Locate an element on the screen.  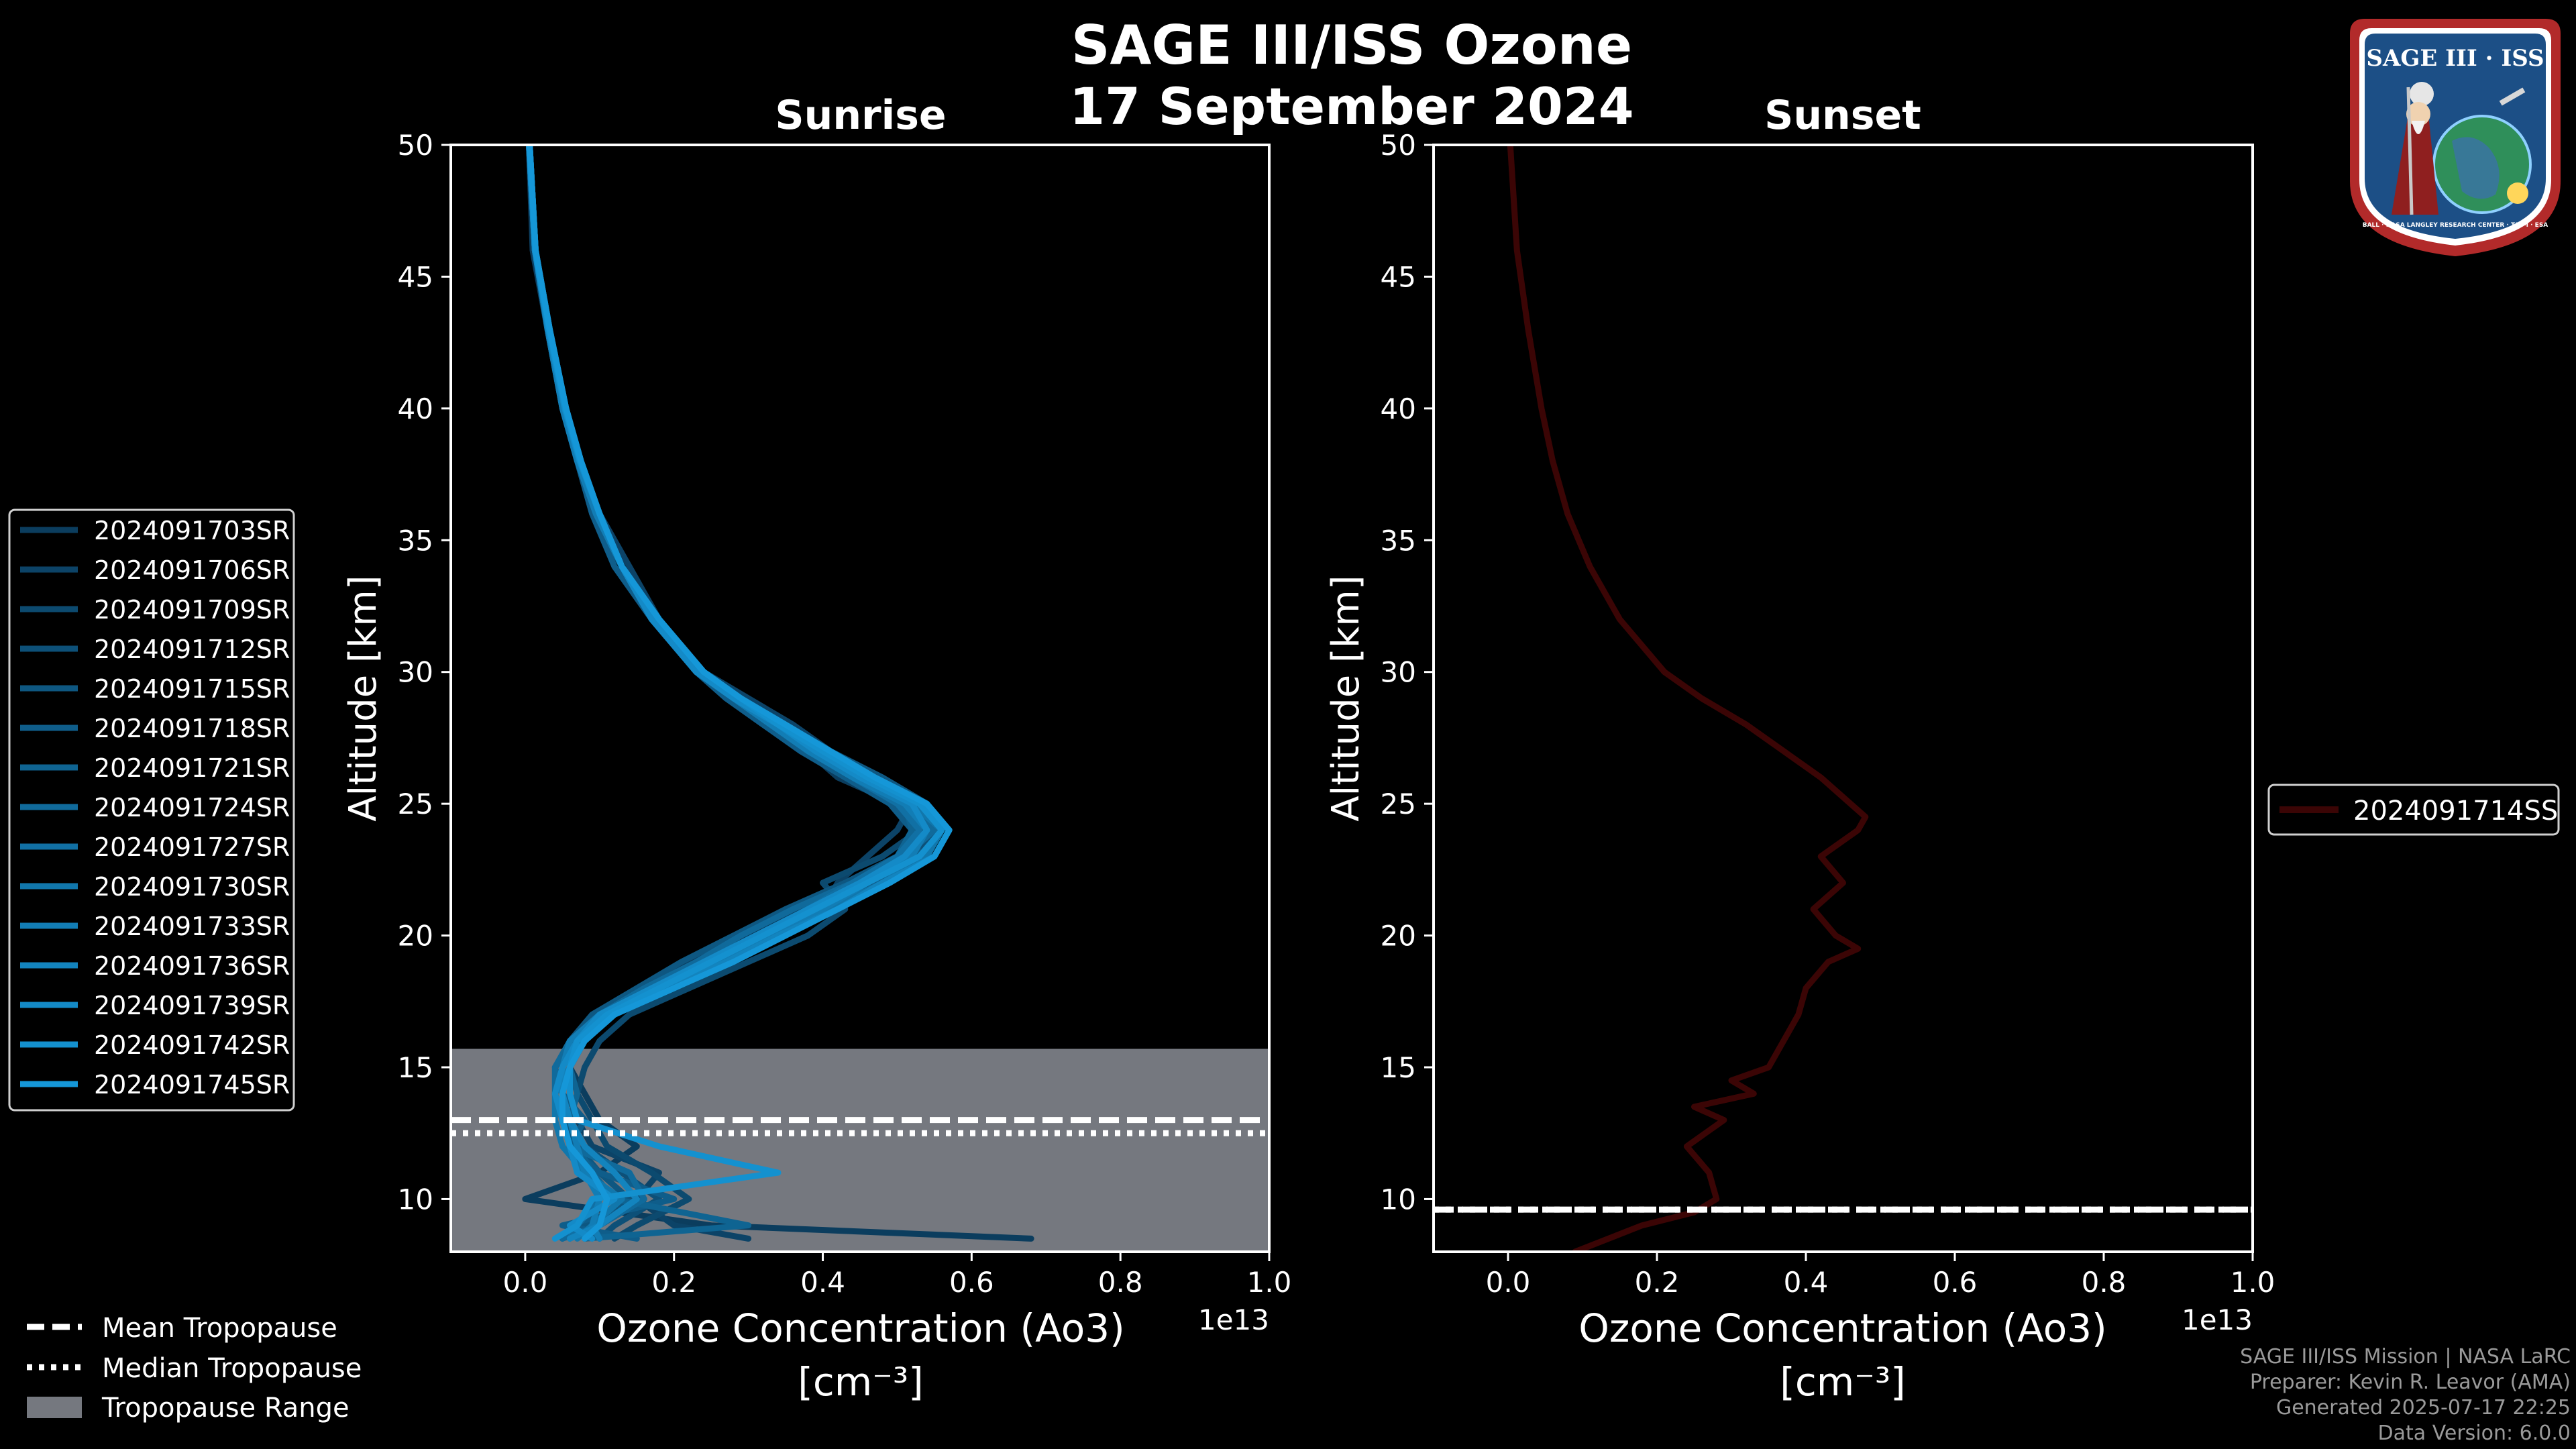
sunset-x-axis-unit: [cm⁻³] is located at coordinates (1843, 1382).